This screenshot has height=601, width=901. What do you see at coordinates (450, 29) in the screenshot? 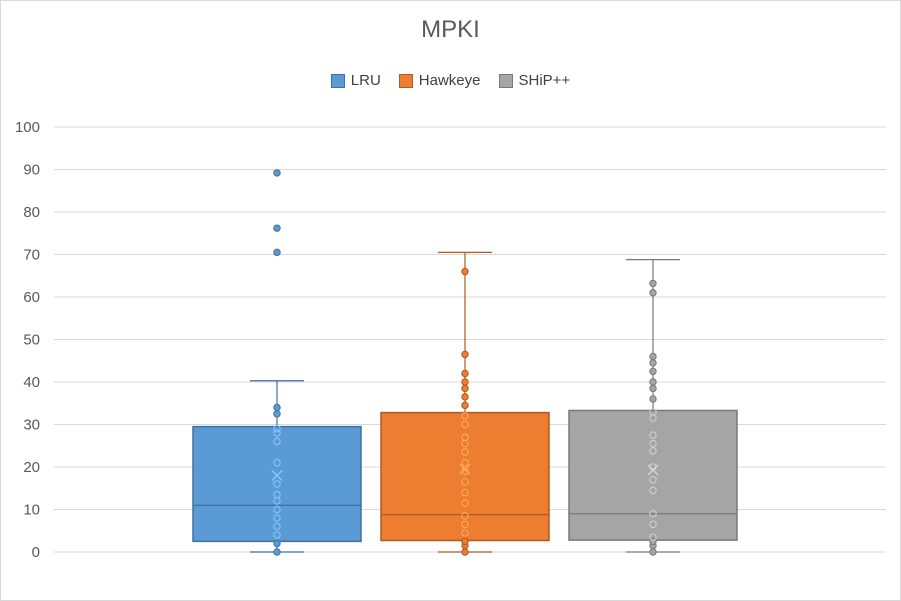
I see `chart-title: MPKI` at bounding box center [450, 29].